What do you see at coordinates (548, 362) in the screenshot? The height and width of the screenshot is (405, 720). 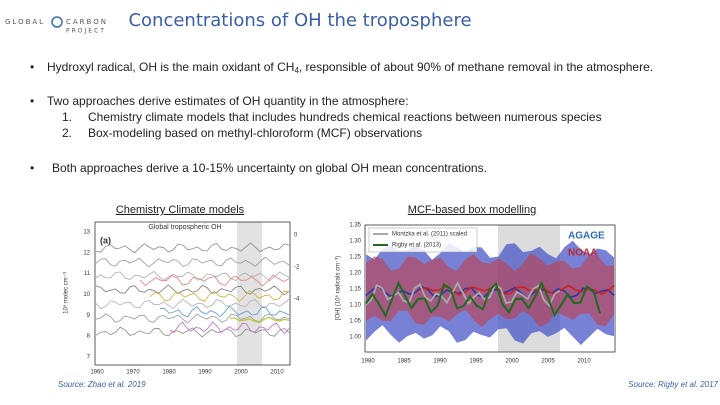 I see `x-tick-label: 2005` at bounding box center [548, 362].